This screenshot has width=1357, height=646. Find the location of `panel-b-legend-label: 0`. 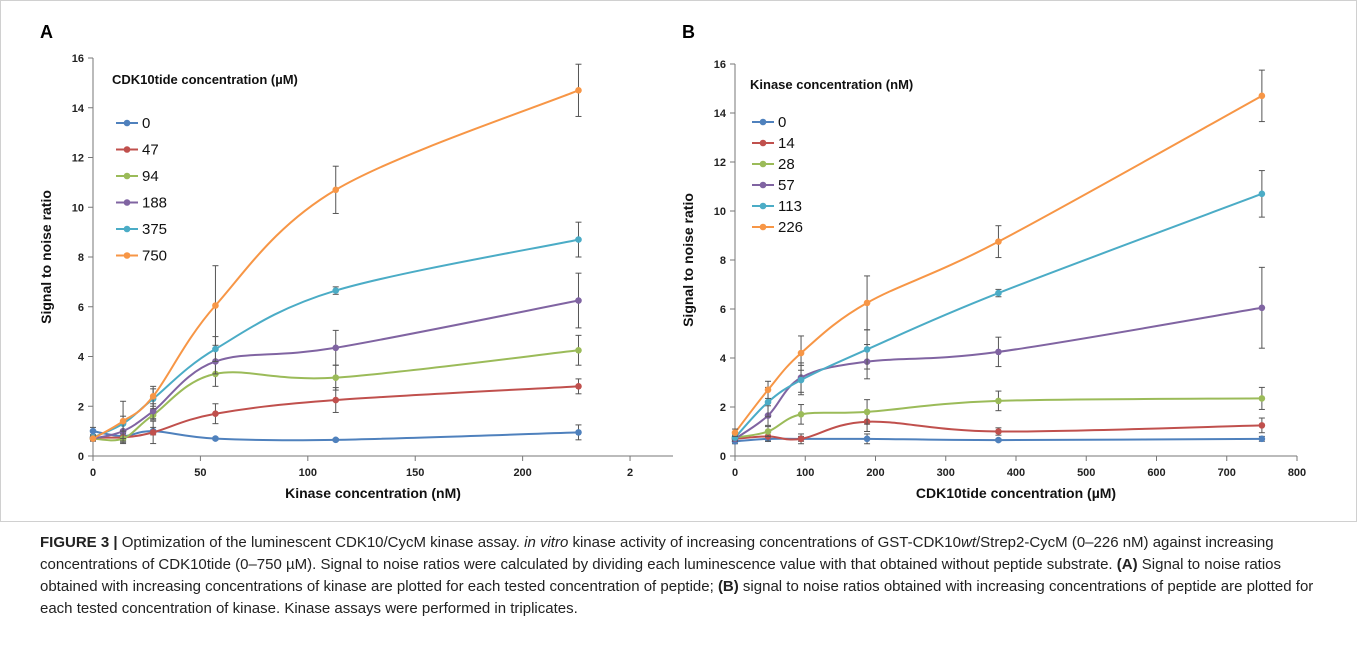

panel-b-legend-label: 0 is located at coordinates (782, 122).